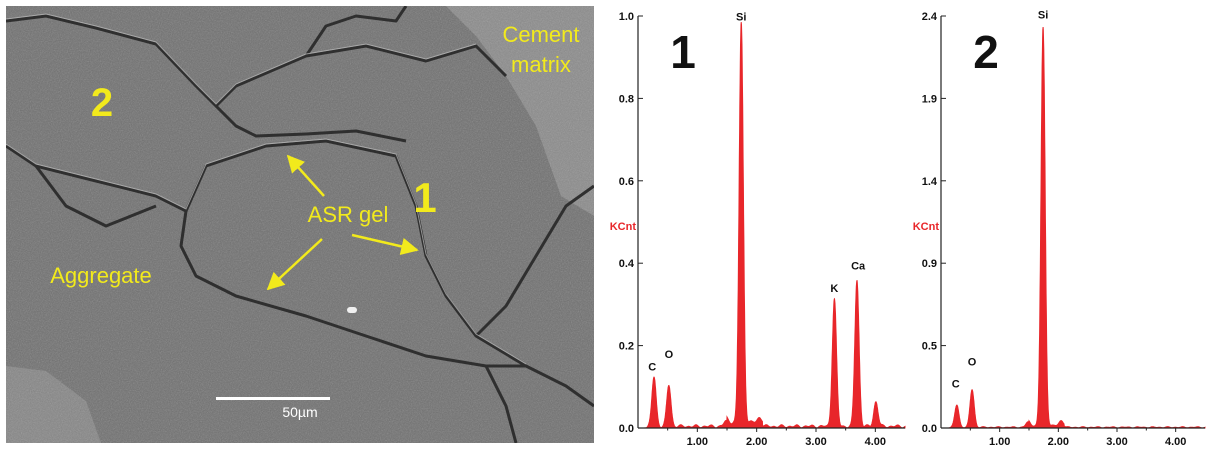 Image resolution: width=1208 pixels, height=449 pixels. I want to click on panel-label-1: 1, so click(683, 52).